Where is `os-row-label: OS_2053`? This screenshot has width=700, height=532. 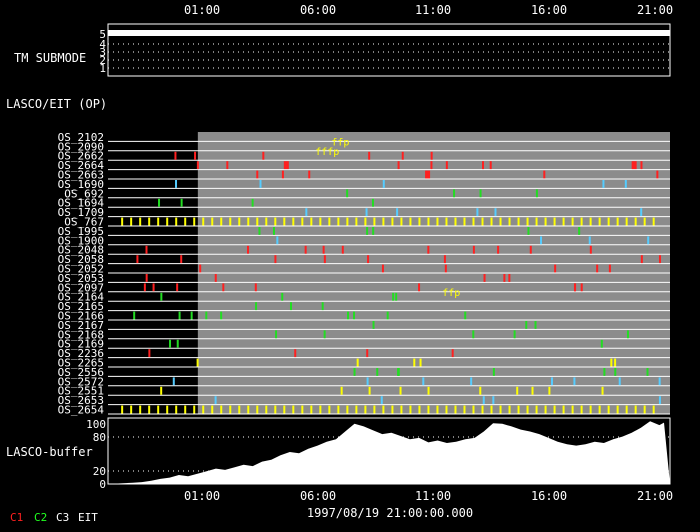
os-row-label: OS_2053 is located at coordinates (81, 278).